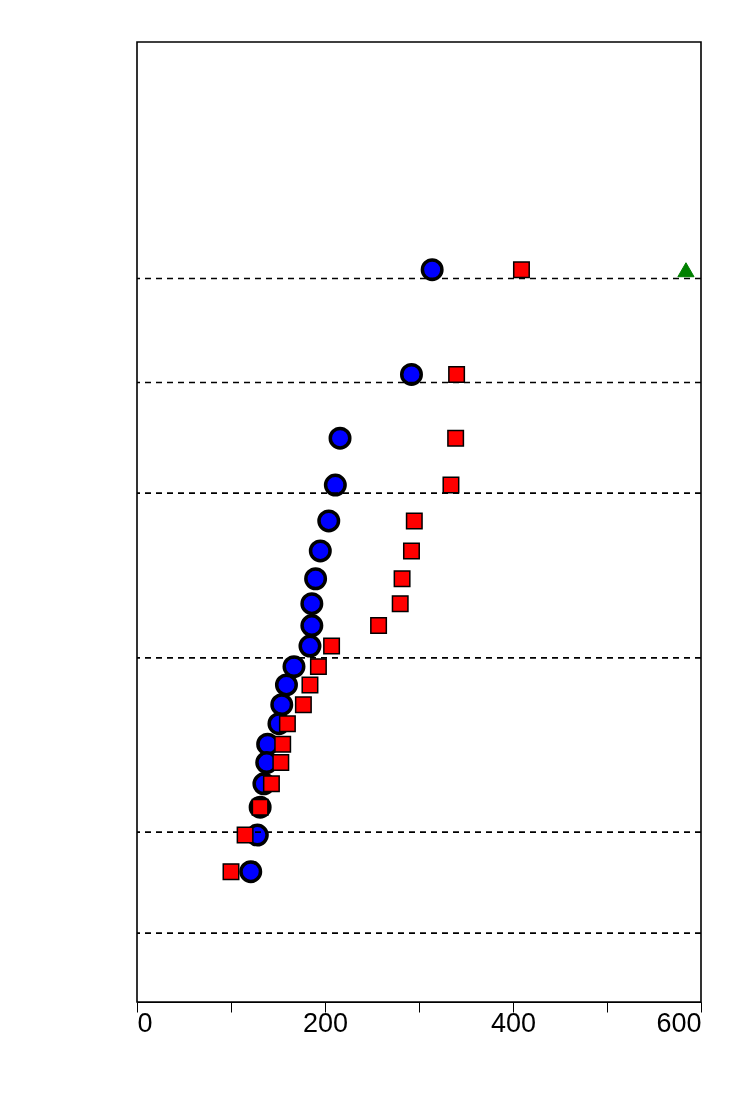 This screenshot has width=741, height=1095. What do you see at coordinates (325, 1022) in the screenshot?
I see `x-tick-label: 200` at bounding box center [325, 1022].